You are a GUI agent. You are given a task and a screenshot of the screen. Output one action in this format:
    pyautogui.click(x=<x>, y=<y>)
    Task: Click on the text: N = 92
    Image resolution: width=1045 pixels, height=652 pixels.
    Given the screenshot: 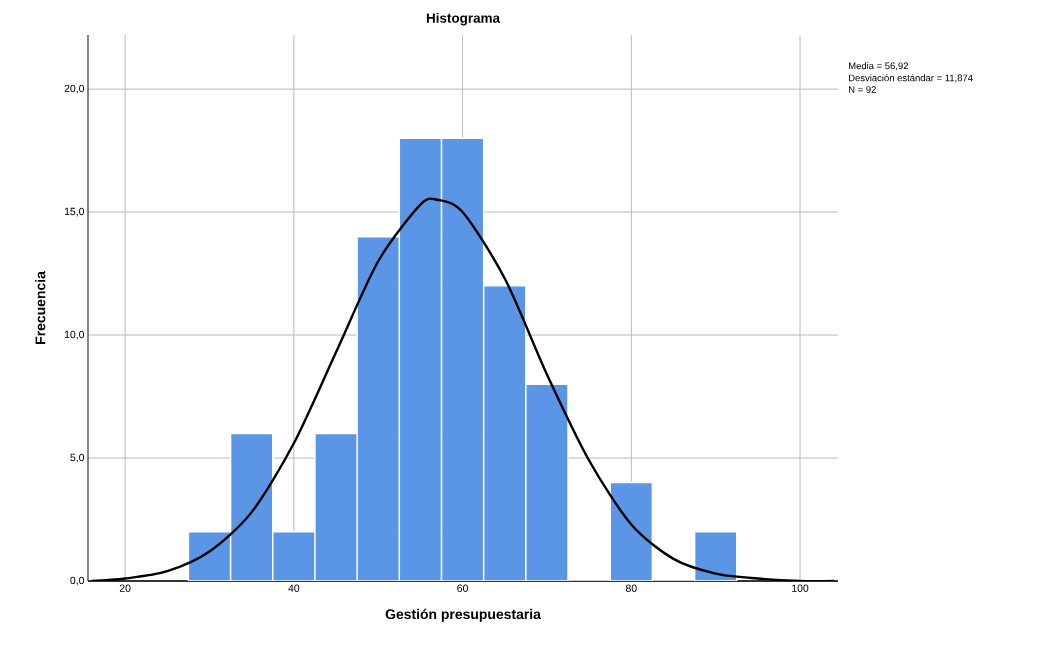 What is the action you would take?
    pyautogui.click(x=862, y=89)
    